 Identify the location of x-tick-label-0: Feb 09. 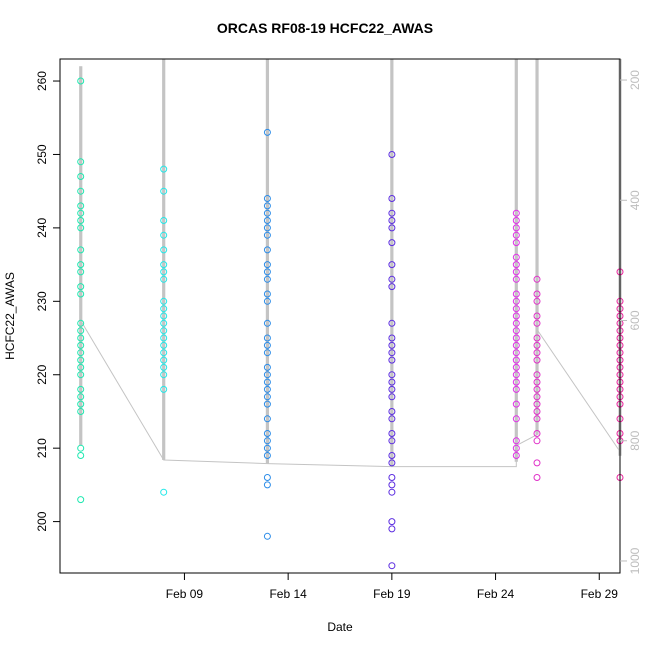
(185, 594).